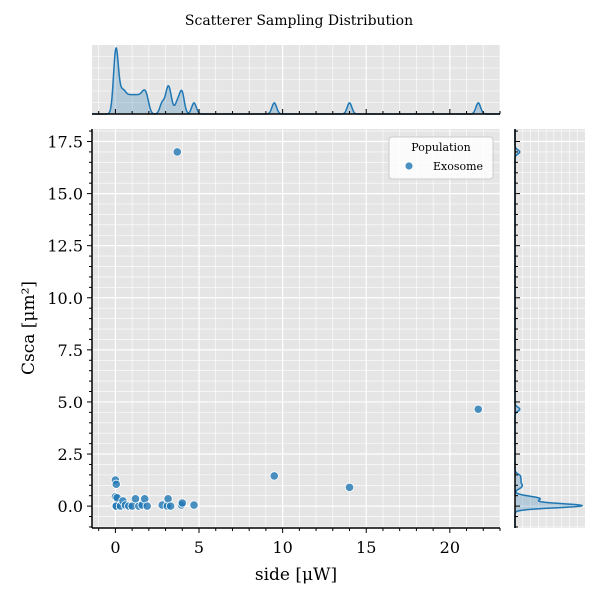 The image size is (600, 600). Describe the element at coordinates (517, 329) in the screenshot. I see `right-marginal-ticks` at that location.